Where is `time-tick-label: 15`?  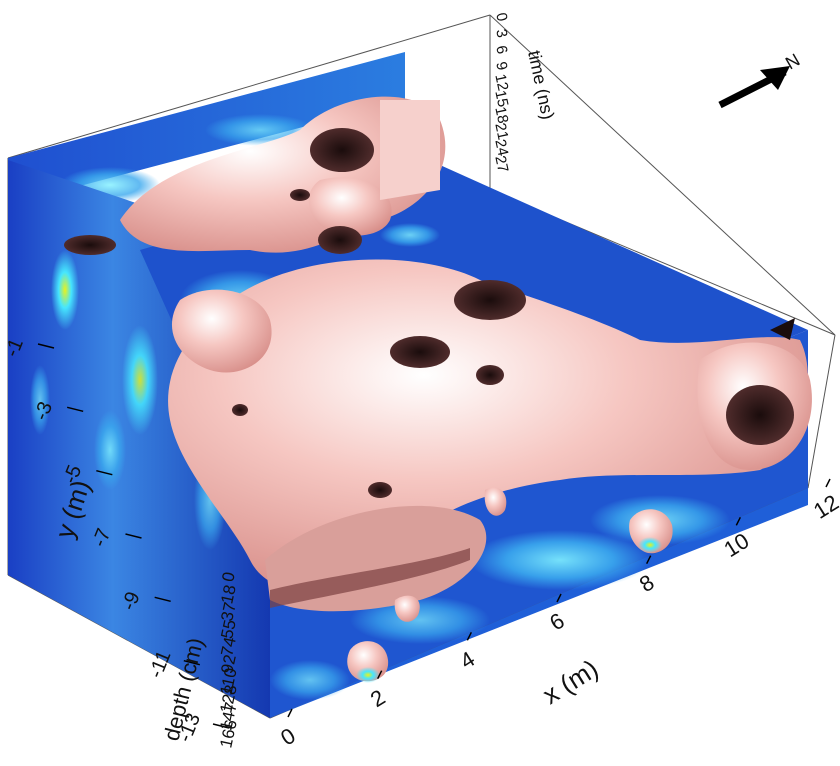
time-tick-label: 15 is located at coordinates (501, 99).